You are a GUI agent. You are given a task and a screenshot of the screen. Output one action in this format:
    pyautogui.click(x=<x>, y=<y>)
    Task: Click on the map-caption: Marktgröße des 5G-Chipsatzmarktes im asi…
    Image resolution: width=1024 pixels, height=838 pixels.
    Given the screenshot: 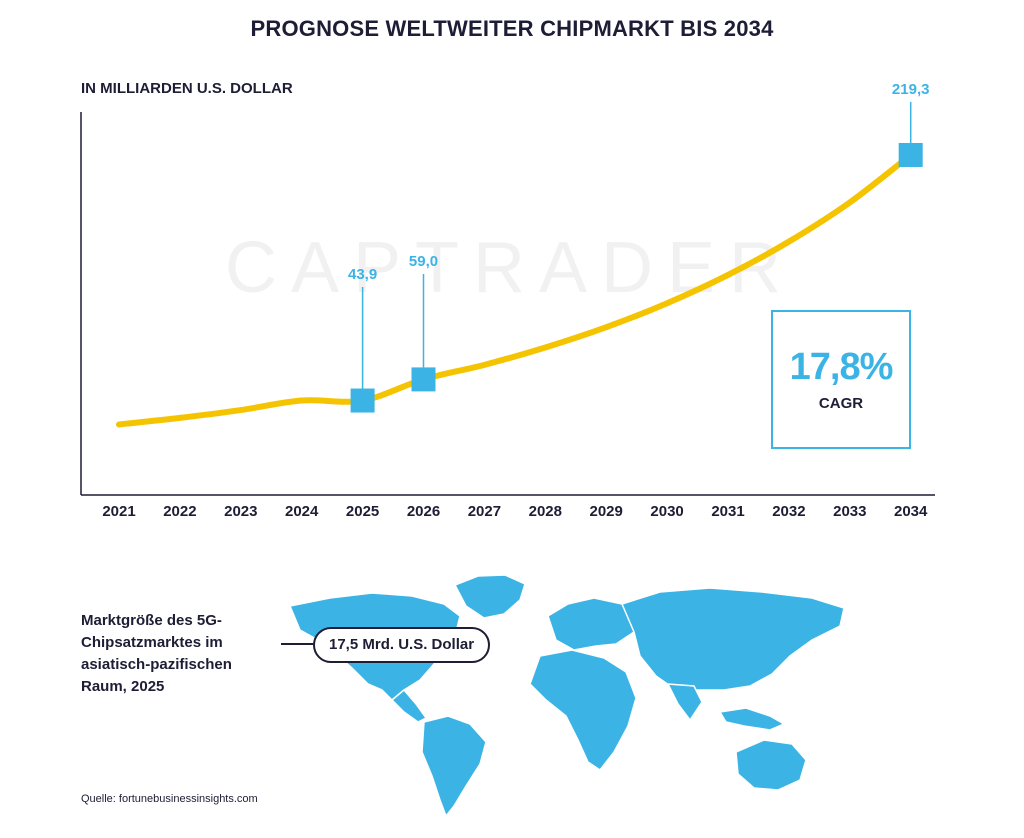 What is the action you would take?
    pyautogui.click(x=156, y=653)
    